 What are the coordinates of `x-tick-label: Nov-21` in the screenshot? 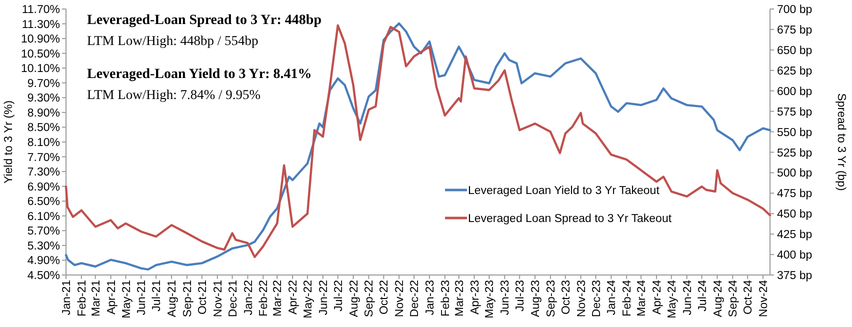 It's located at (218, 299).